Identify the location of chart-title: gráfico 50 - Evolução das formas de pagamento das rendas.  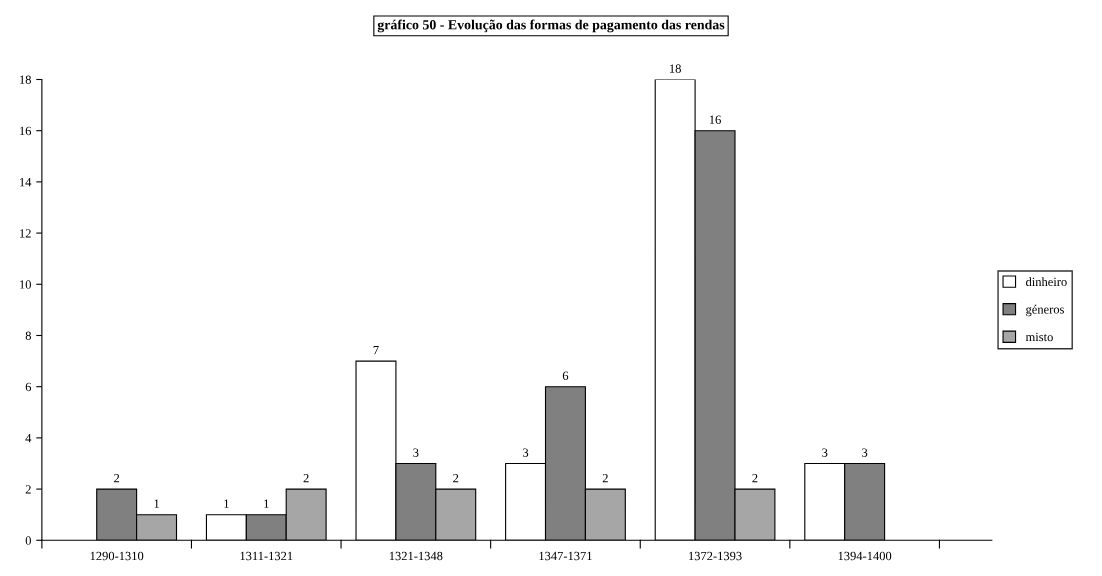
(551, 26).